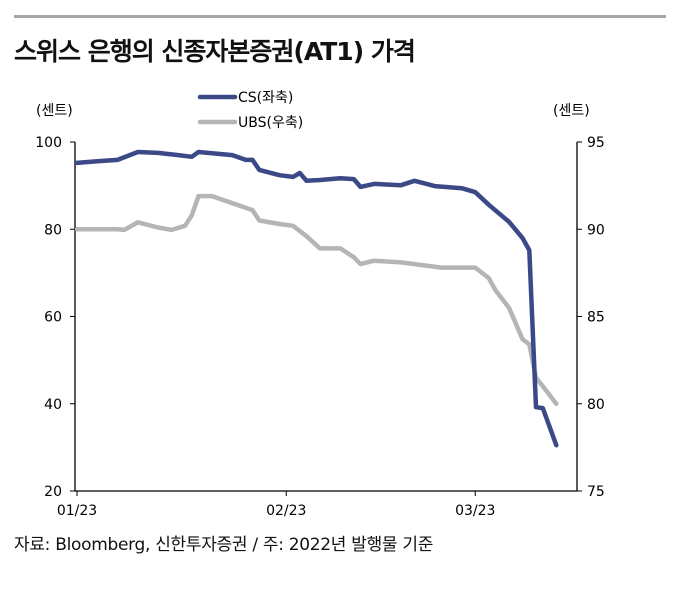  I want to click on left-axis-unit: (센트), so click(54, 111).